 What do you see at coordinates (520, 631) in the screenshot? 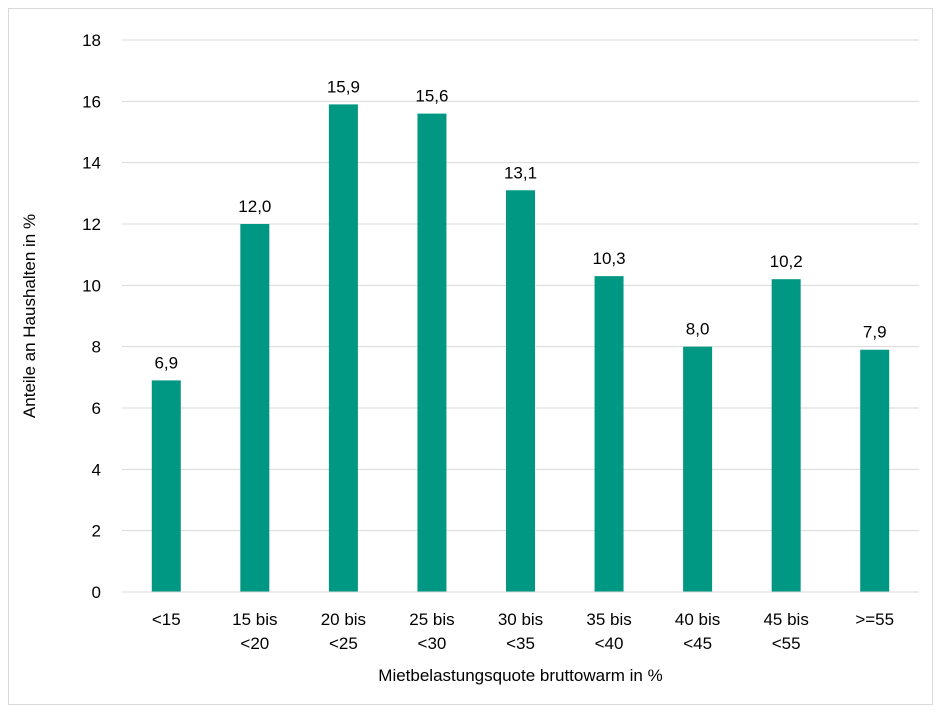
I see `x-tick-label: 30 bis <35` at bounding box center [520, 631].